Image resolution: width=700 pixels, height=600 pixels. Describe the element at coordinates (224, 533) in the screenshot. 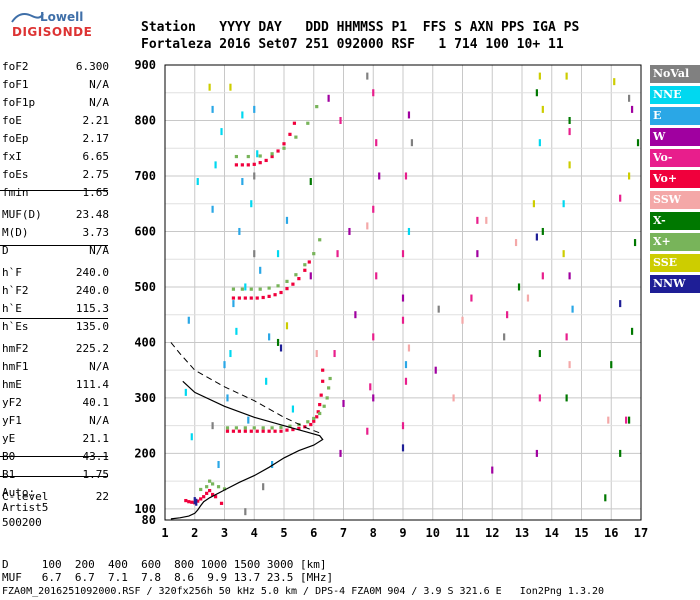

I see `x-tick-label: 3` at that location.